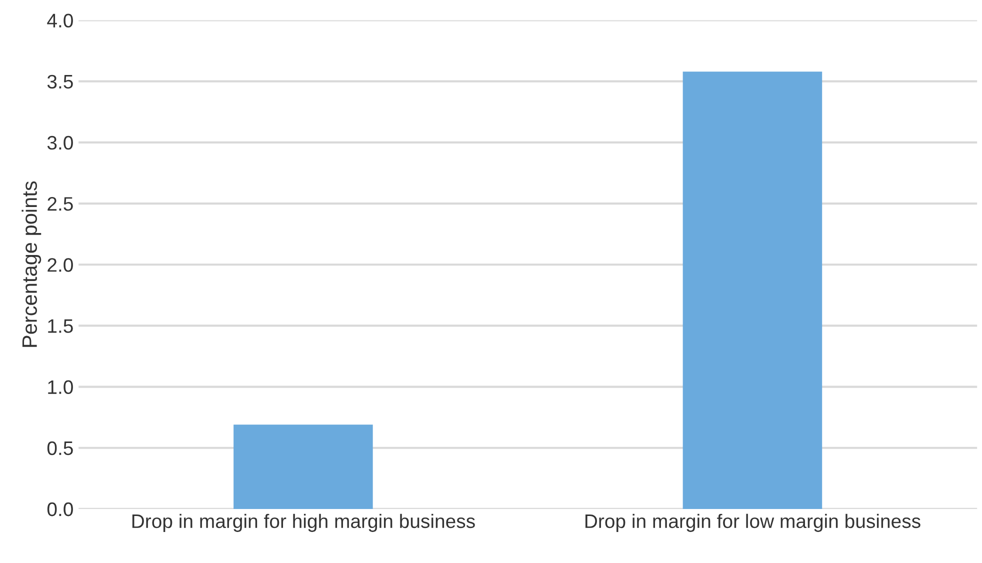 This screenshot has height=563, width=982. Describe the element at coordinates (60, 387) in the screenshot. I see `y-tick-label: 1.0` at that location.